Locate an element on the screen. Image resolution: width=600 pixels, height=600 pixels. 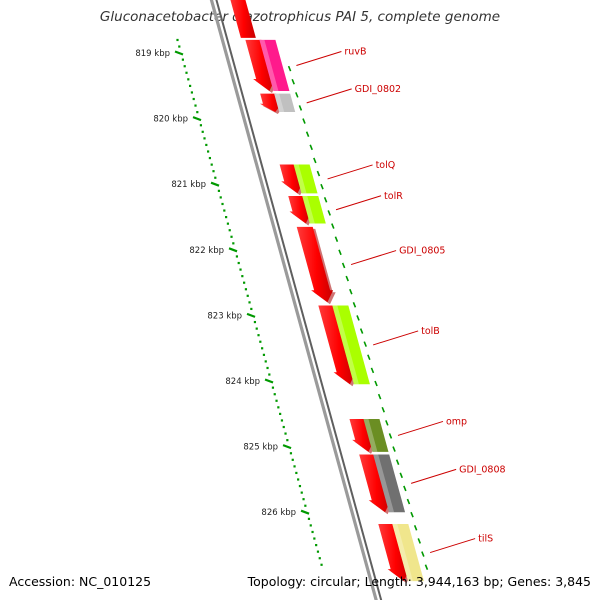
scale-kbp-label: 820 kbp is located at coordinates (170, 120).